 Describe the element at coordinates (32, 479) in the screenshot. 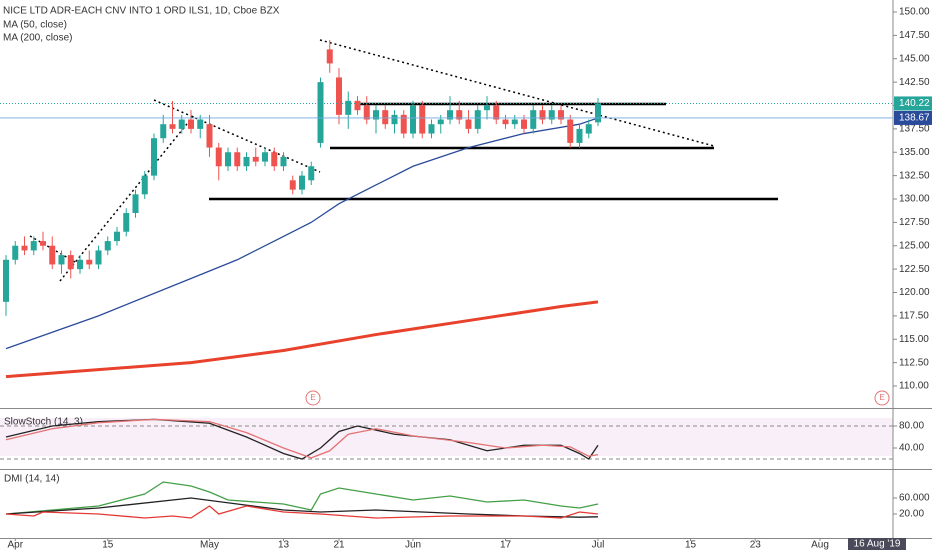

I see `indicator-label: DMI (14, 14)` at that location.